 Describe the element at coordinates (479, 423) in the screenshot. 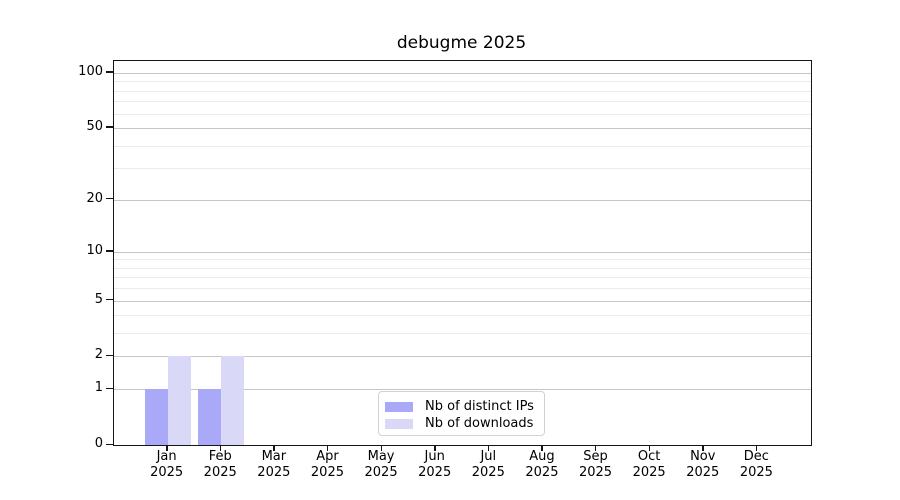

I see `legend-label-downloads: Nb of downloads` at that location.